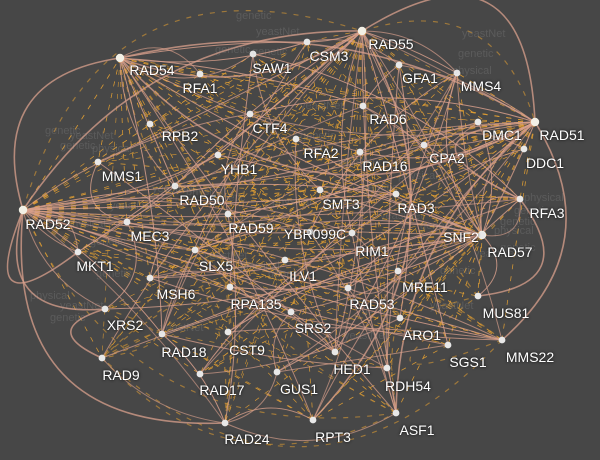  What do you see at coordinates (162, 334) in the screenshot?
I see `graph-node-rad18` at bounding box center [162, 334].